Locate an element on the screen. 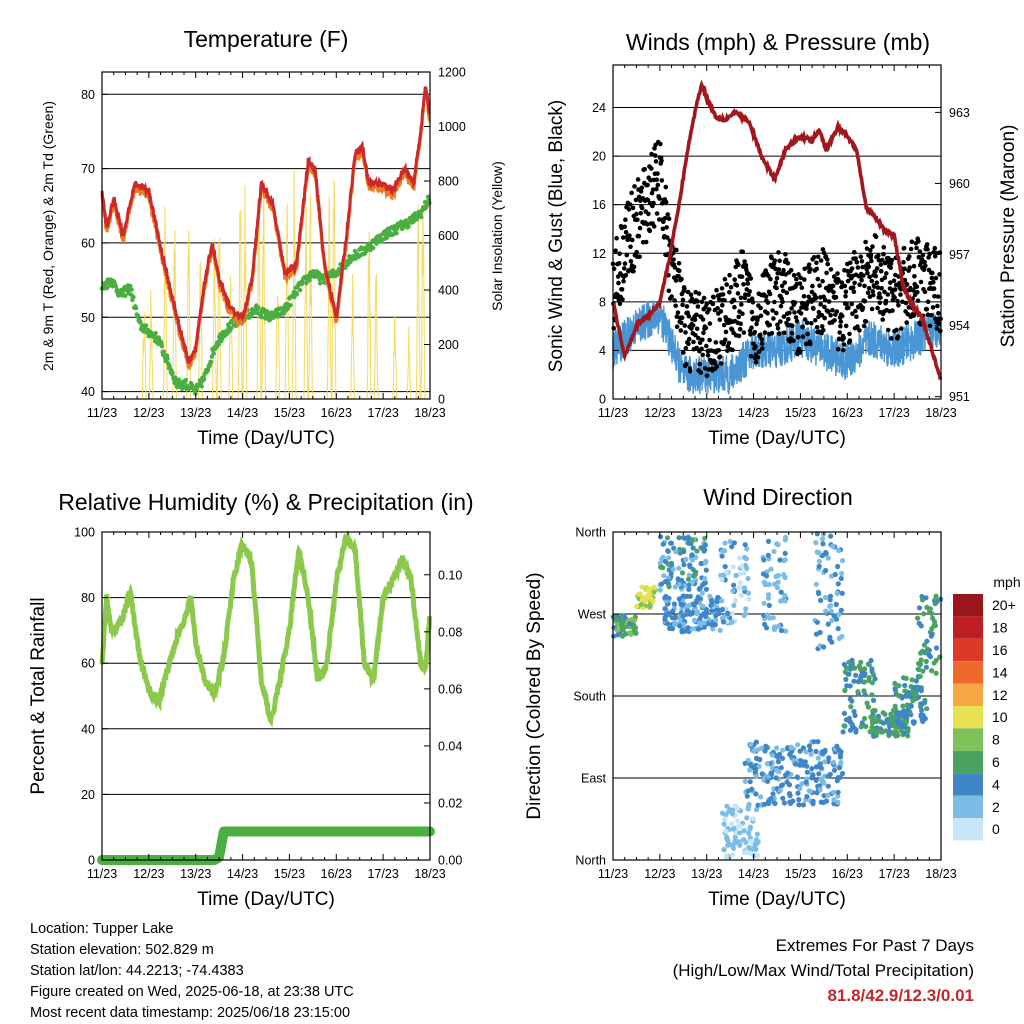 Image resolution: width=1024 pixels, height=1024 pixels. x-tick-label: 16/23 is located at coordinates (847, 413).